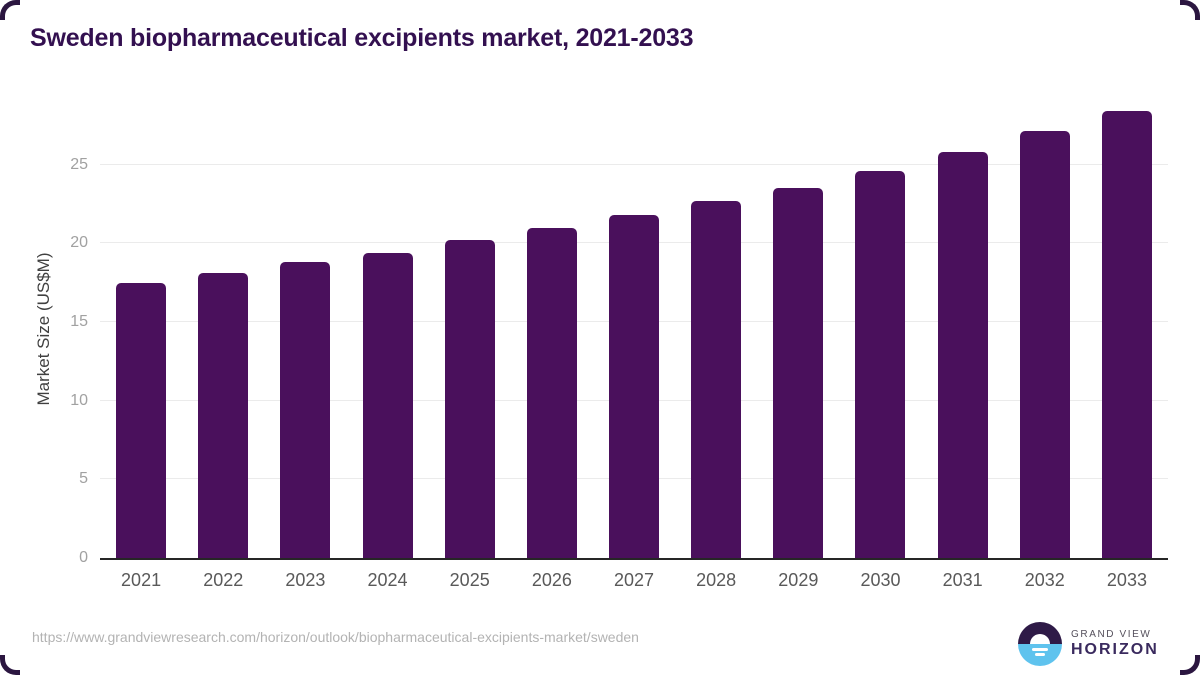  Describe the element at coordinates (962, 354) in the screenshot. I see `bar-2031` at that location.